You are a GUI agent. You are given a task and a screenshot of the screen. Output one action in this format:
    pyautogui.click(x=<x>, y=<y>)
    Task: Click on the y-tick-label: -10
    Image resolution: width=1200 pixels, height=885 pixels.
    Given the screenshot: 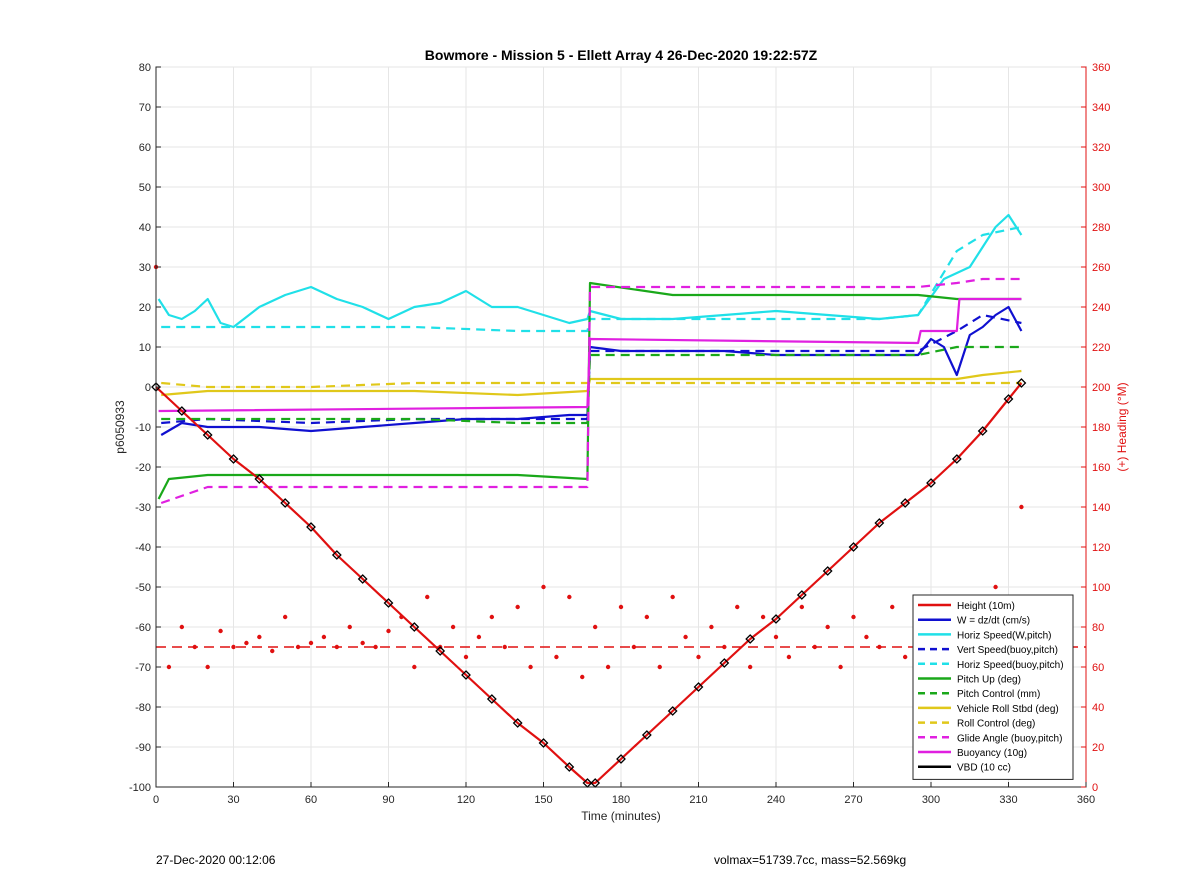 What is the action you would take?
    pyautogui.click(x=143, y=428)
    